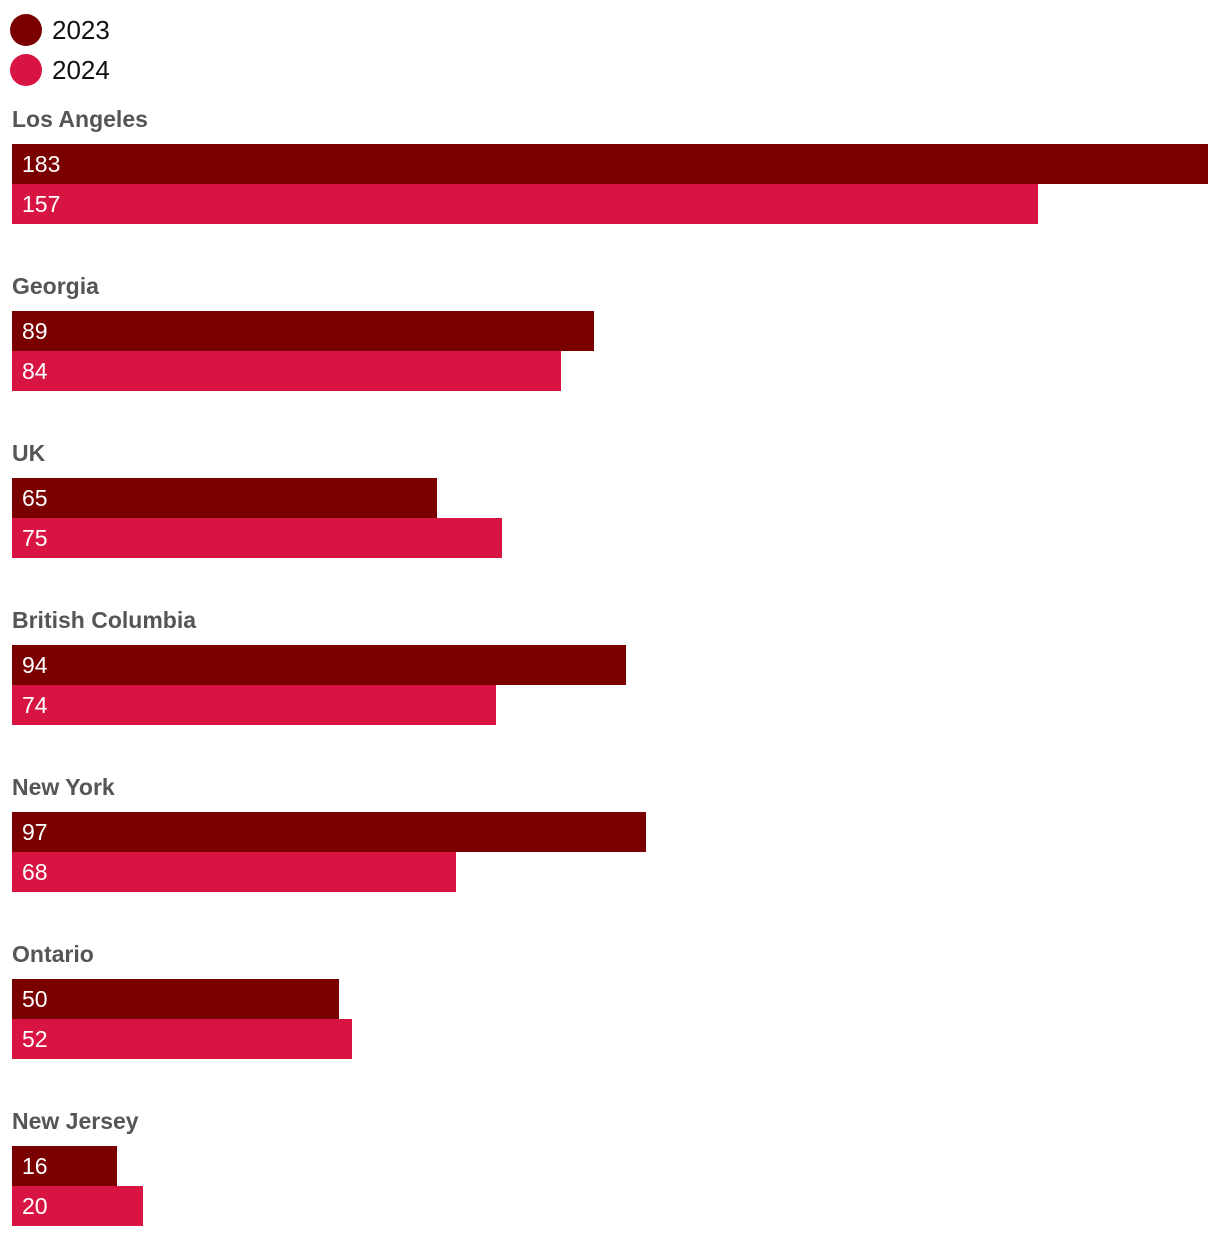  I want to click on bar-value-label-uk-2024: 75, so click(35, 538).